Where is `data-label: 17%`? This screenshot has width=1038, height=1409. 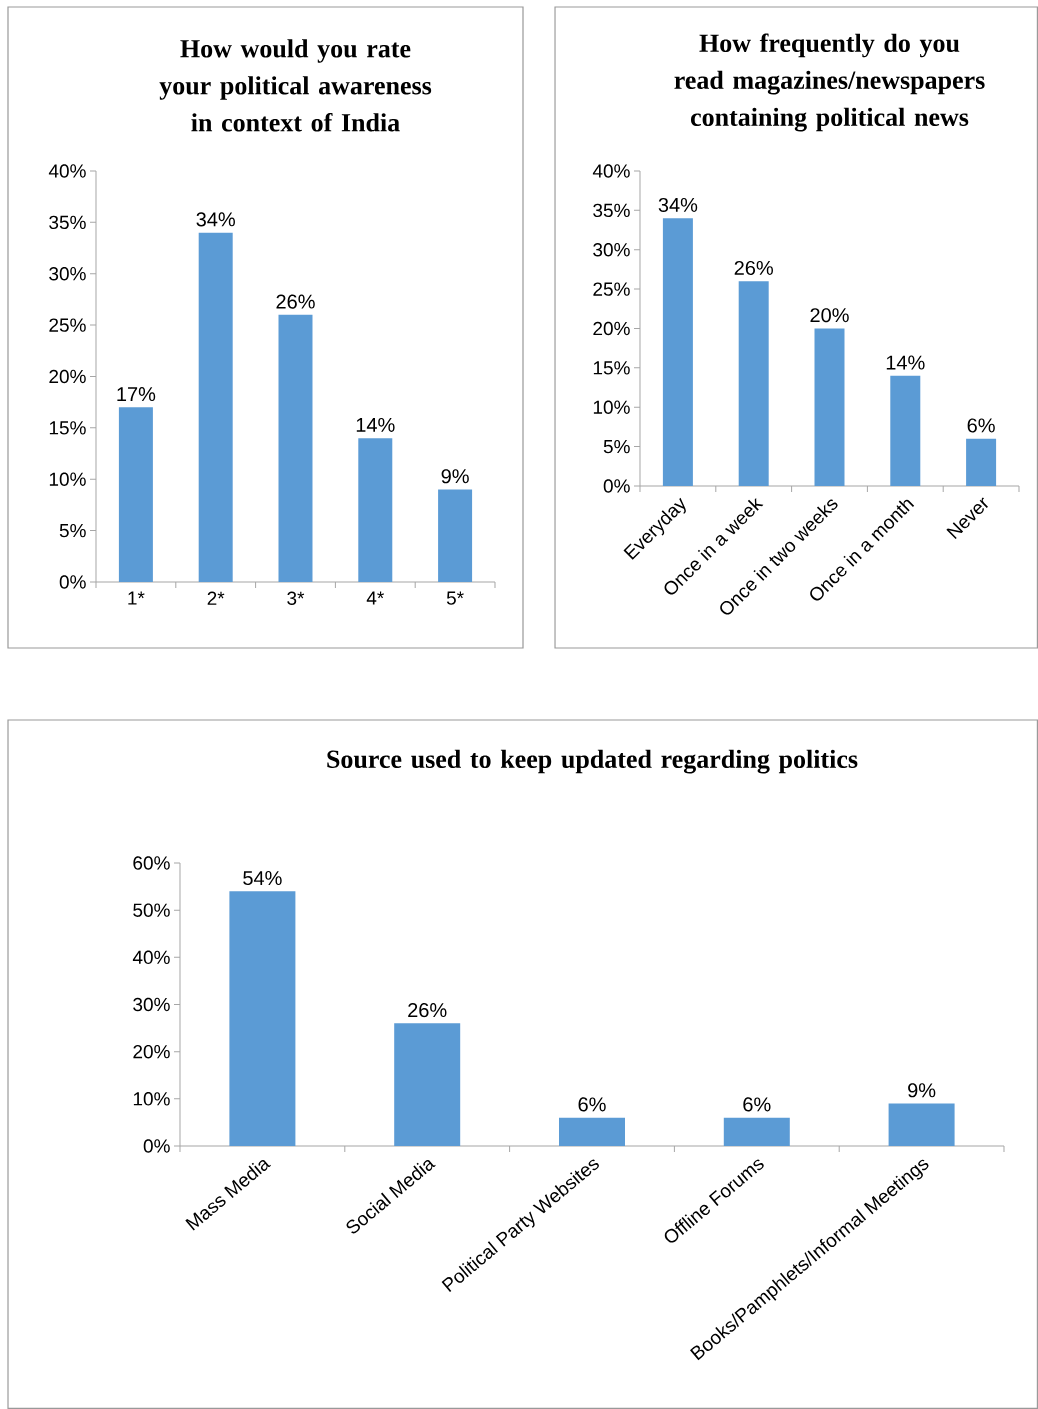
data-label: 17% is located at coordinates (136, 394).